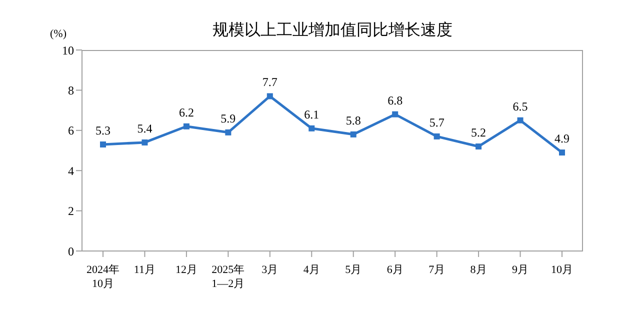  I want to click on x-tick-label: 10月, so click(562, 270).